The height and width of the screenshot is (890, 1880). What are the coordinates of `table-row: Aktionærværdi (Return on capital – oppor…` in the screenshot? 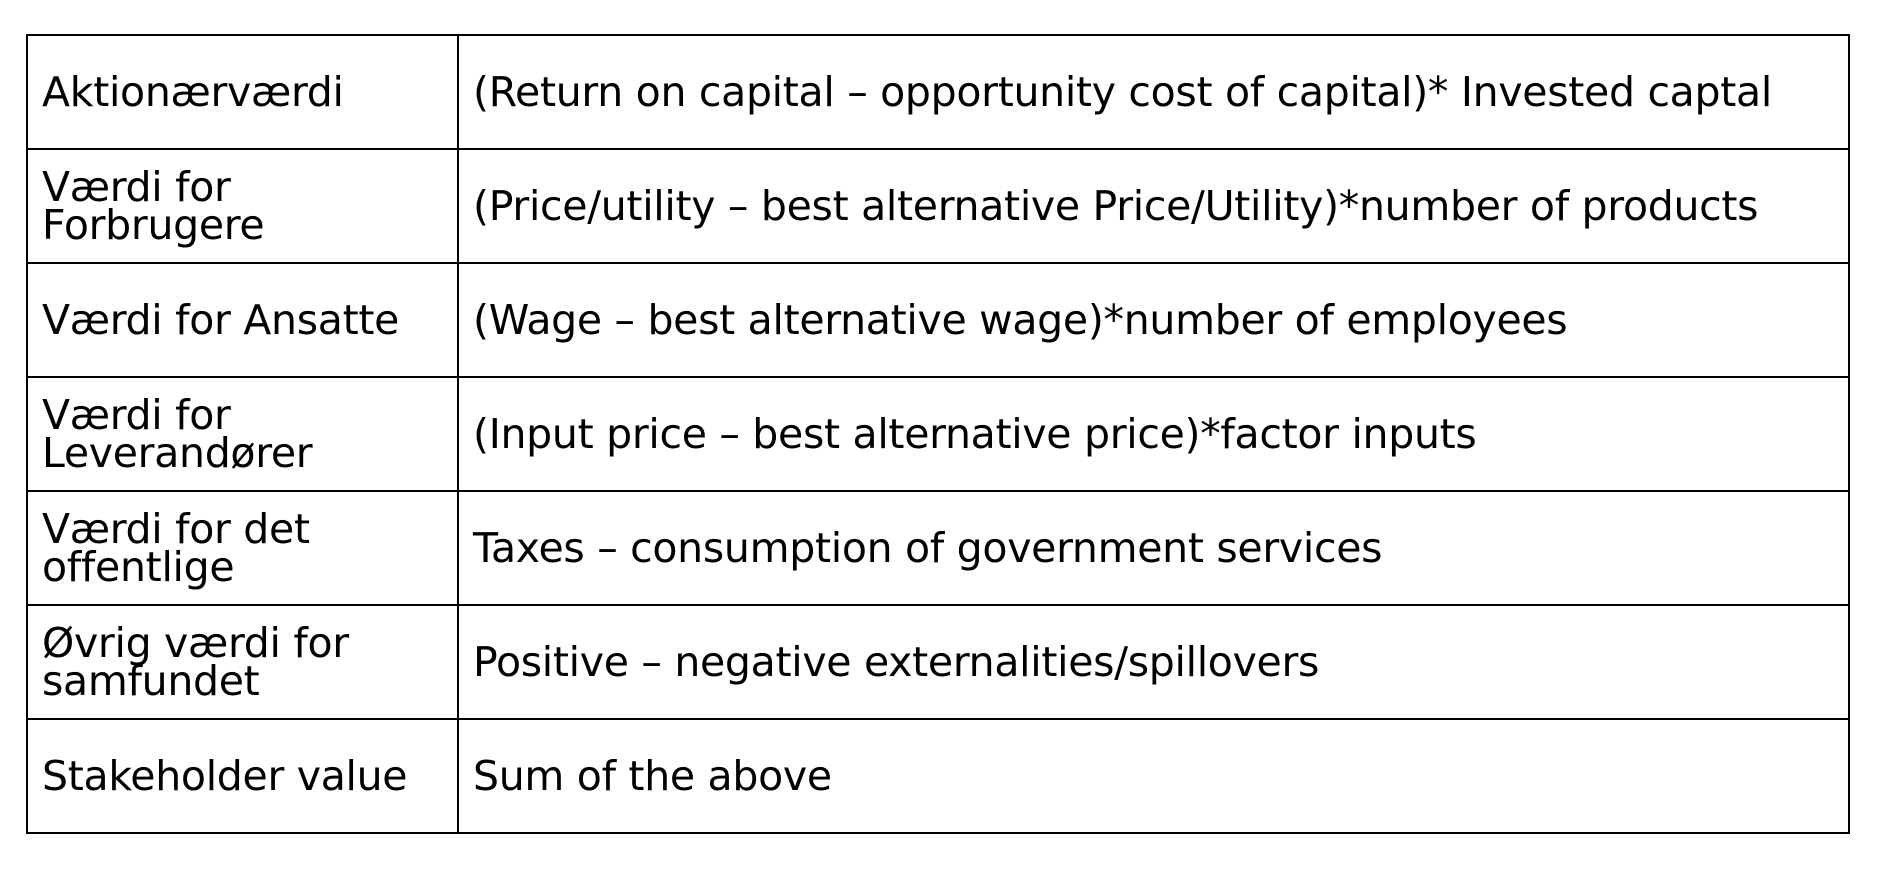 It's located at (938, 92).